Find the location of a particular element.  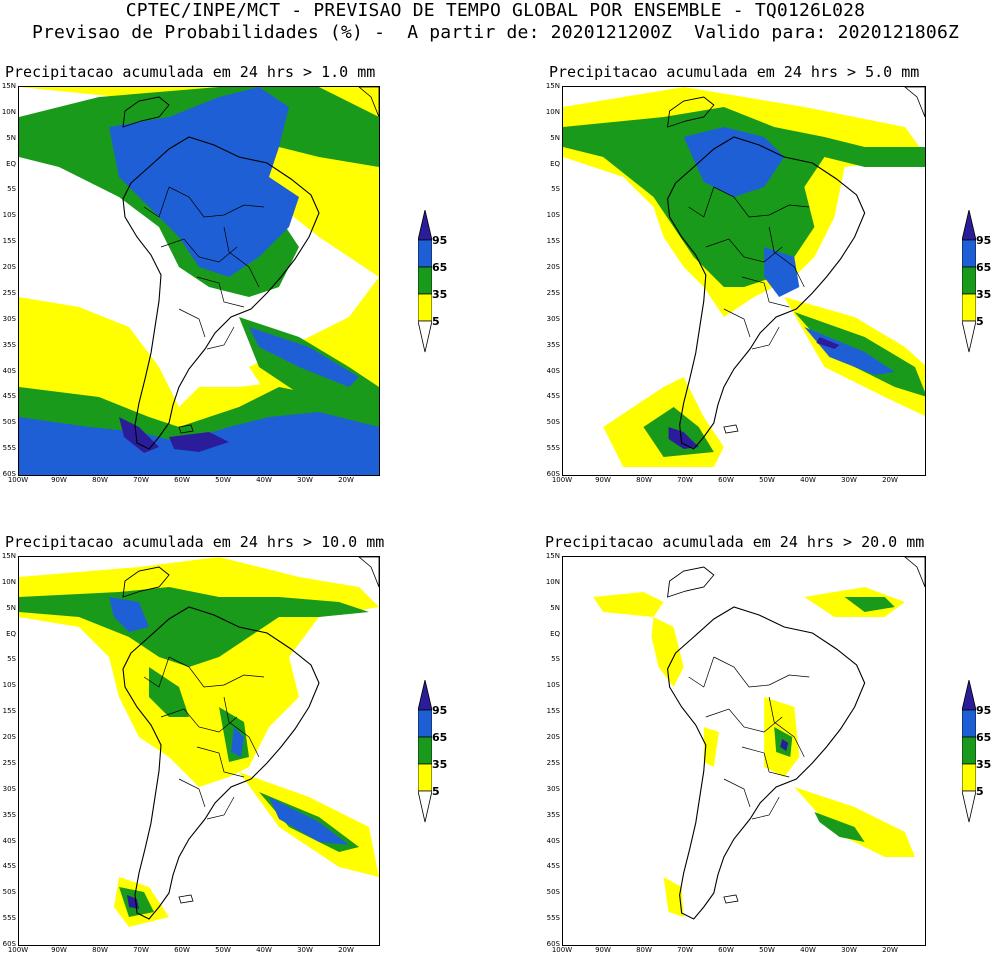

lat-tick-label: 10S is located at coordinates (9, 215).